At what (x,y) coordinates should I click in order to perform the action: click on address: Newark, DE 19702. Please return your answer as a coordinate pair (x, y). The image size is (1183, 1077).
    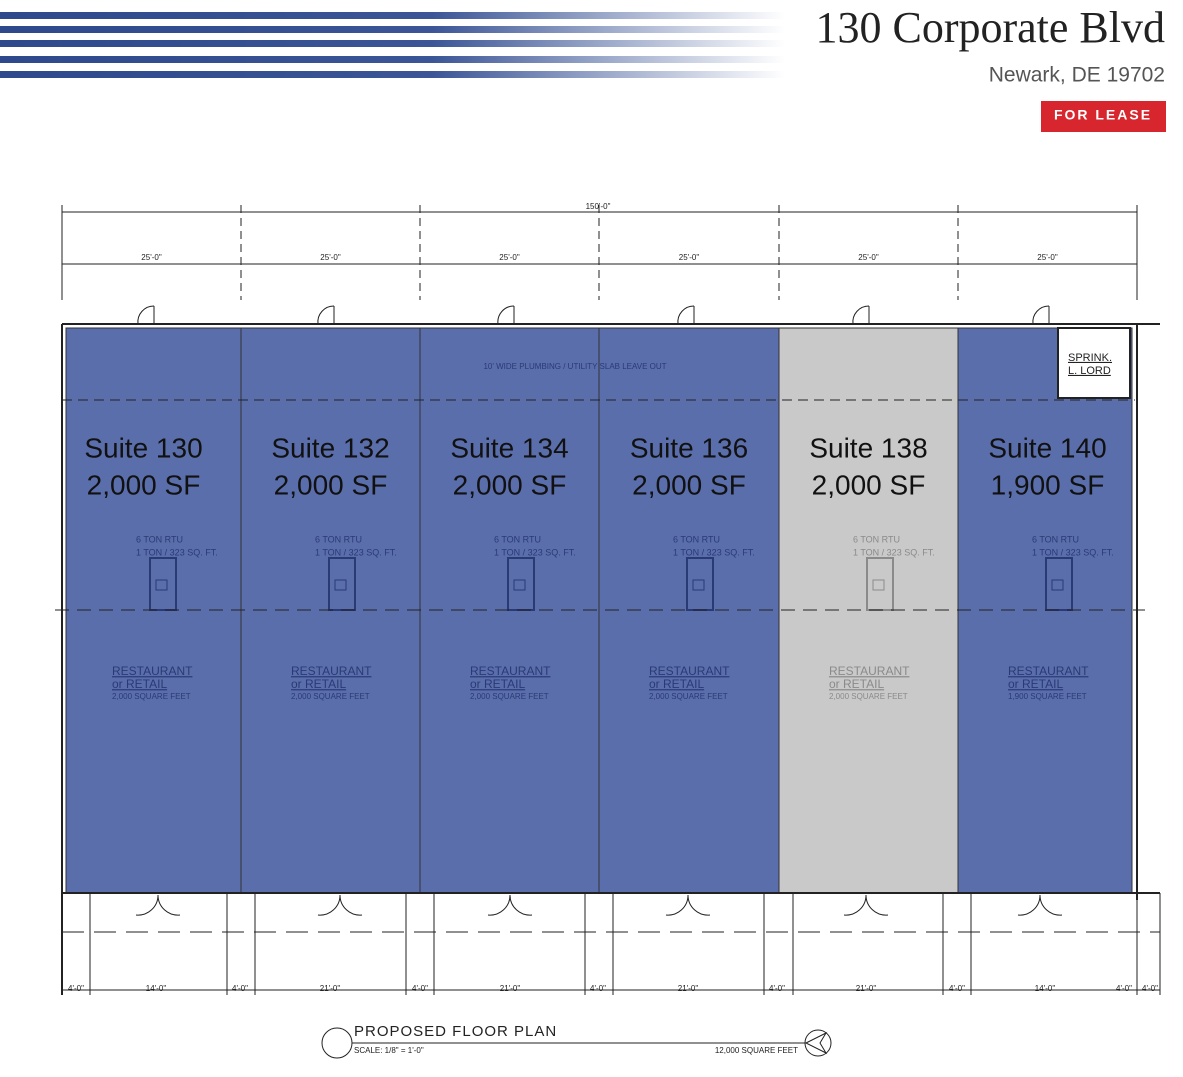
    Looking at the image, I should click on (1077, 75).